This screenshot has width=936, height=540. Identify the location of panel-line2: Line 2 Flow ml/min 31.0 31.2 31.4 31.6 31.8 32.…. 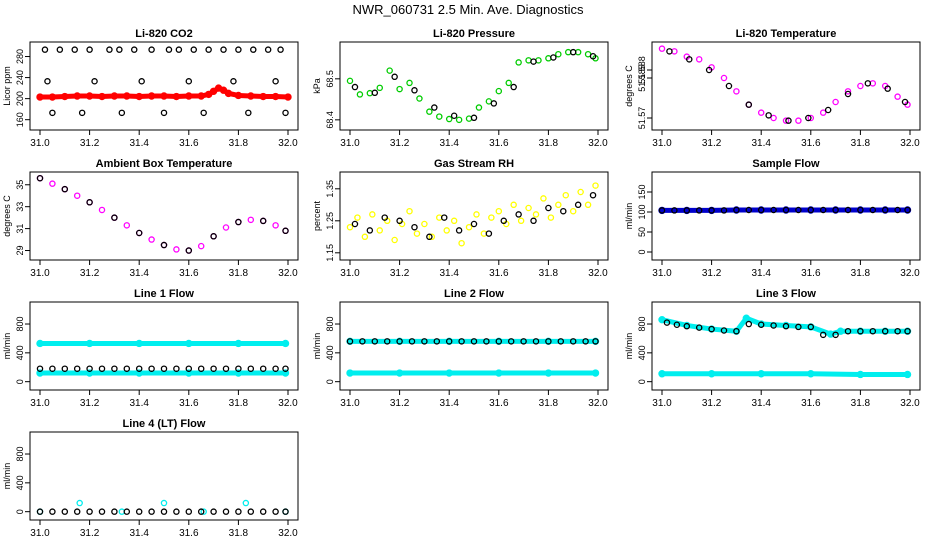
(460, 348).